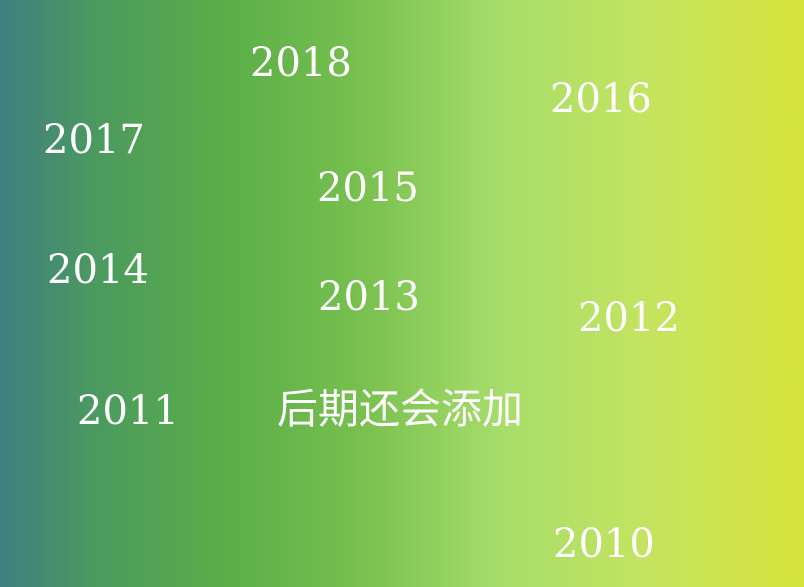 This screenshot has width=804, height=587. What do you see at coordinates (94, 140) in the screenshot?
I see `year-2017: 2017` at bounding box center [94, 140].